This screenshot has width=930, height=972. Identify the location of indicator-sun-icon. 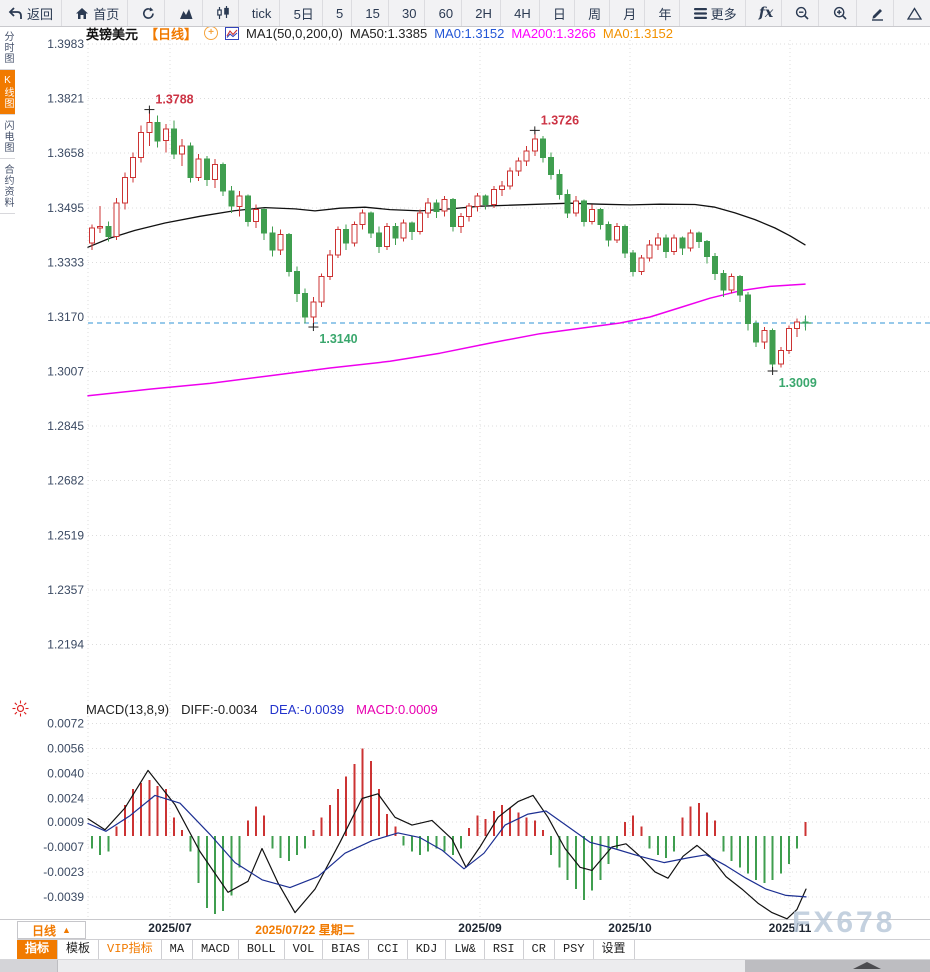
(20, 708).